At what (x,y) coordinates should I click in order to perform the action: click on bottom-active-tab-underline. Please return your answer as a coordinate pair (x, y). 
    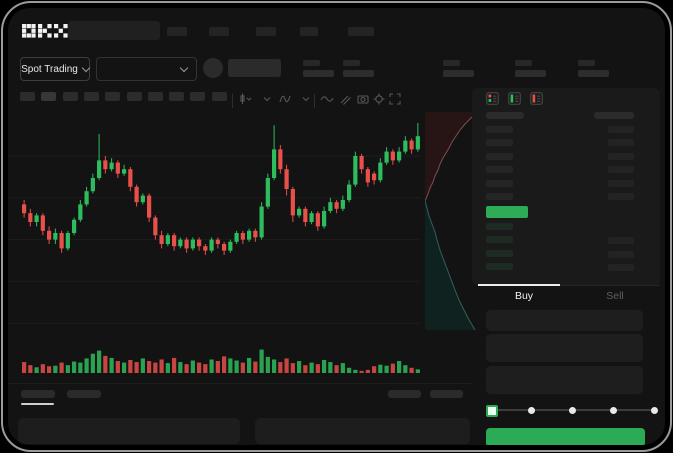
    Looking at the image, I should click on (37, 404).